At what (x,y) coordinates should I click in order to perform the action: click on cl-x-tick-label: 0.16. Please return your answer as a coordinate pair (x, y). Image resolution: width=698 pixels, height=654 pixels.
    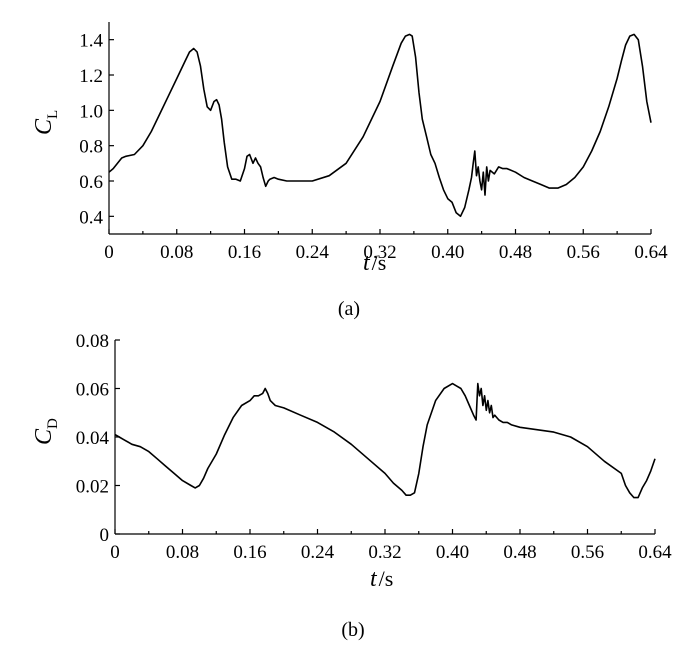
    Looking at the image, I should click on (244, 252).